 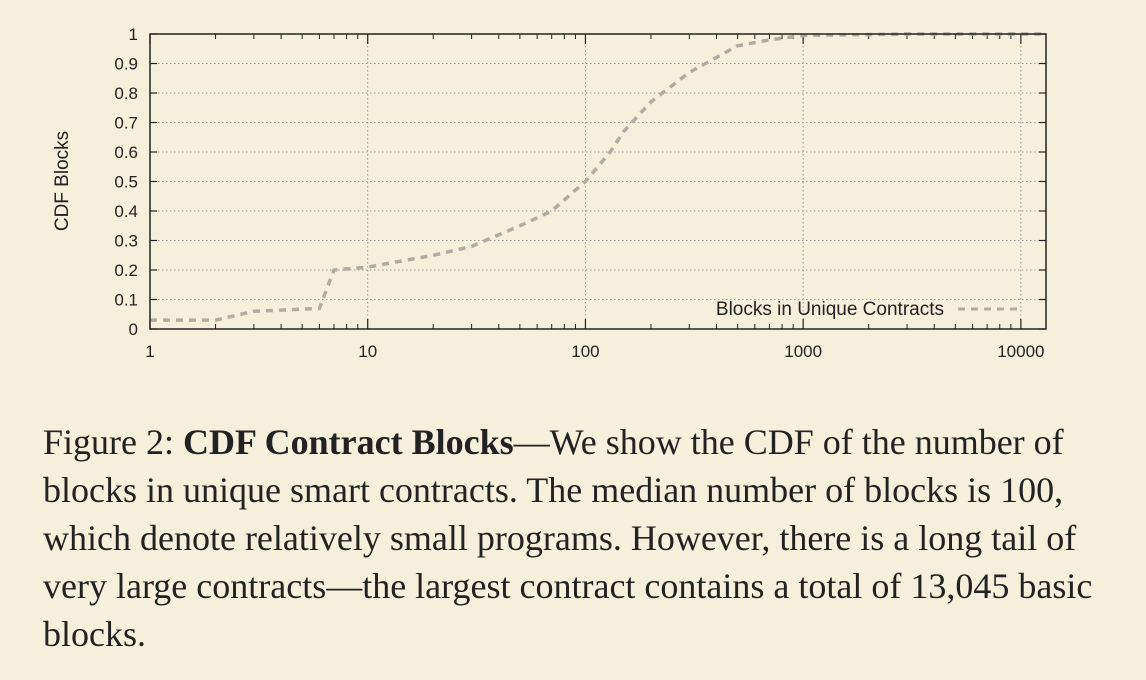 I want to click on x-tick-label: 1, so click(x=149, y=351).